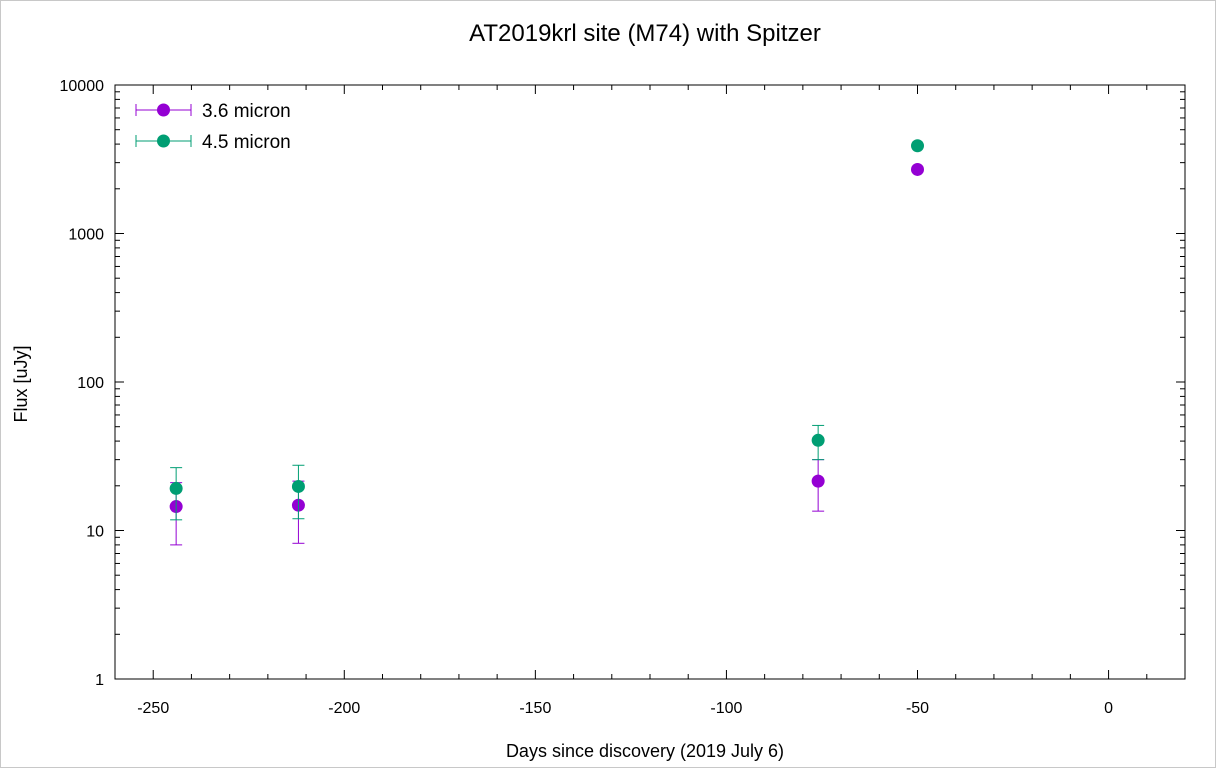  I want to click on chart-title: AT2019krl site (M74) with Spitzer, so click(645, 33).